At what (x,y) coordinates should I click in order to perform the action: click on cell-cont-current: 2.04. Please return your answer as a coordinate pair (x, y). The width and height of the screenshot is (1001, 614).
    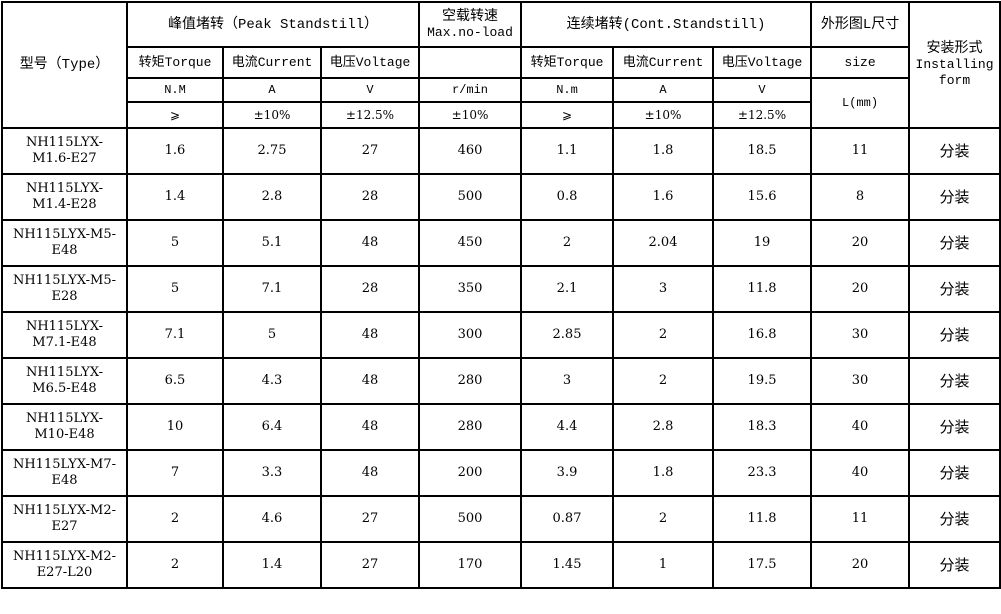
    Looking at the image, I should click on (663, 243).